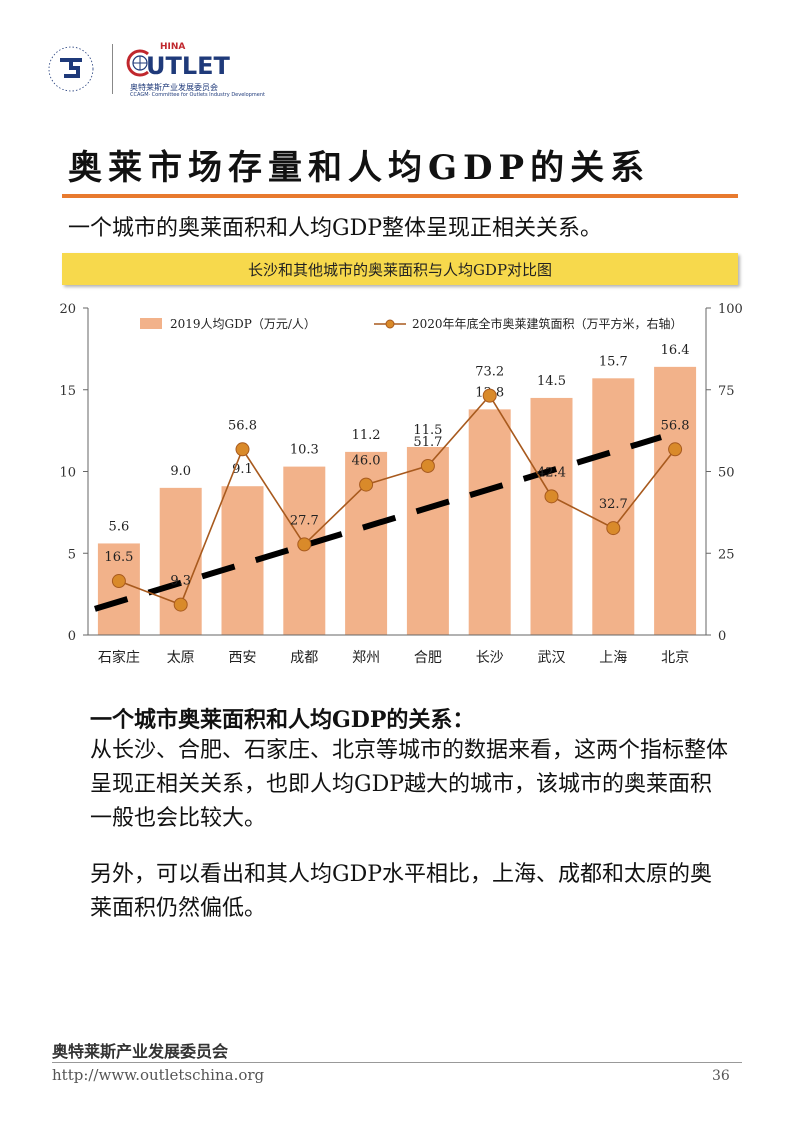 The height and width of the screenshot is (1132, 800). What do you see at coordinates (726, 473) in the screenshot?
I see `right-axis-tick-label: 50` at bounding box center [726, 473].